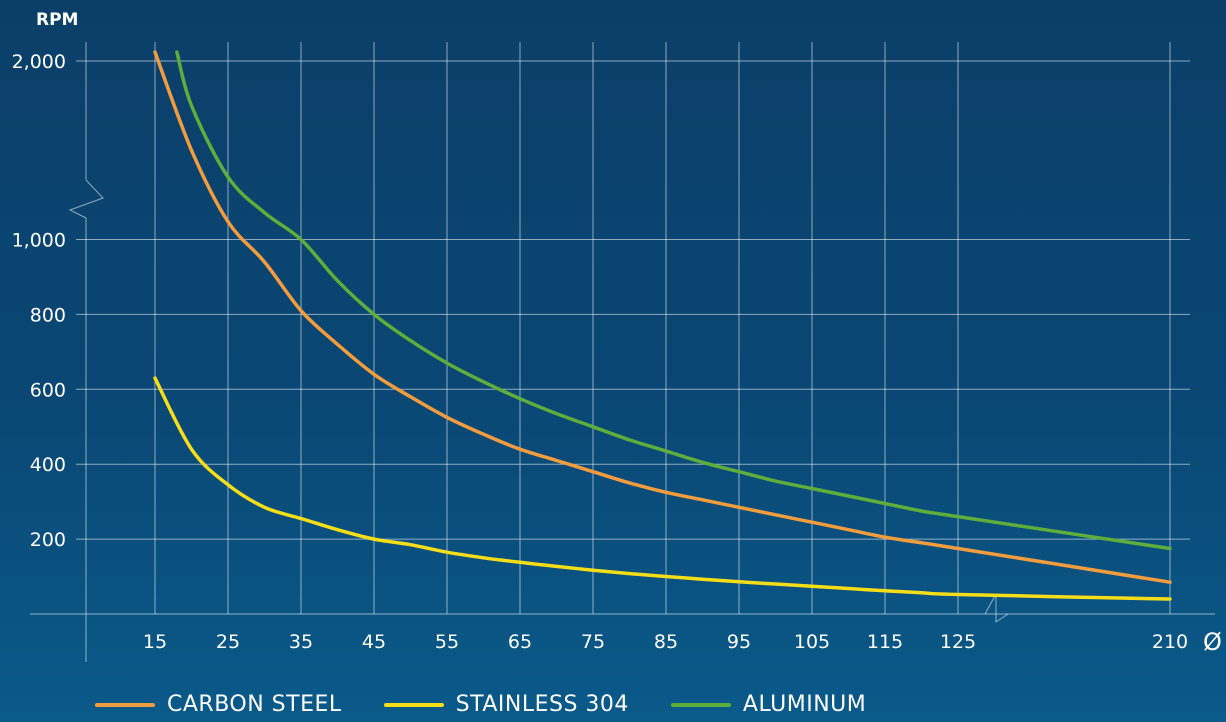 This screenshot has width=1226, height=722. I want to click on legend-label: ALUMINUM, so click(804, 704).